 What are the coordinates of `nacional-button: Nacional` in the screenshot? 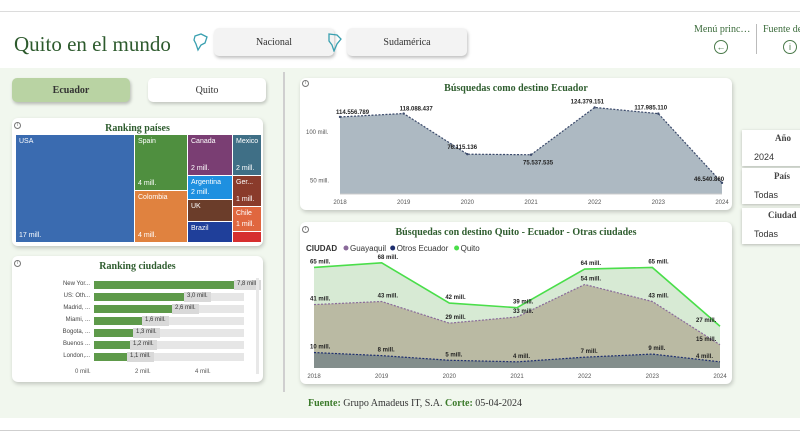 It's located at (274, 42).